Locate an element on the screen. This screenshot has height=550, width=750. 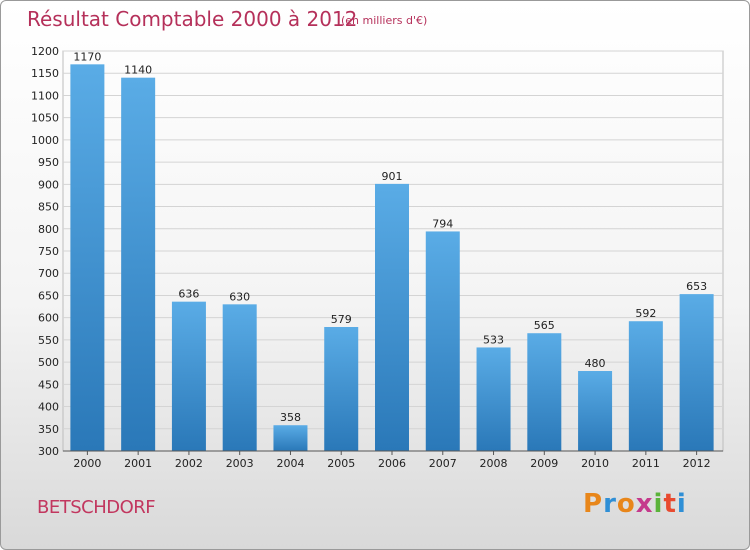
y-tick-label: 1200 is located at coordinates (45, 51).